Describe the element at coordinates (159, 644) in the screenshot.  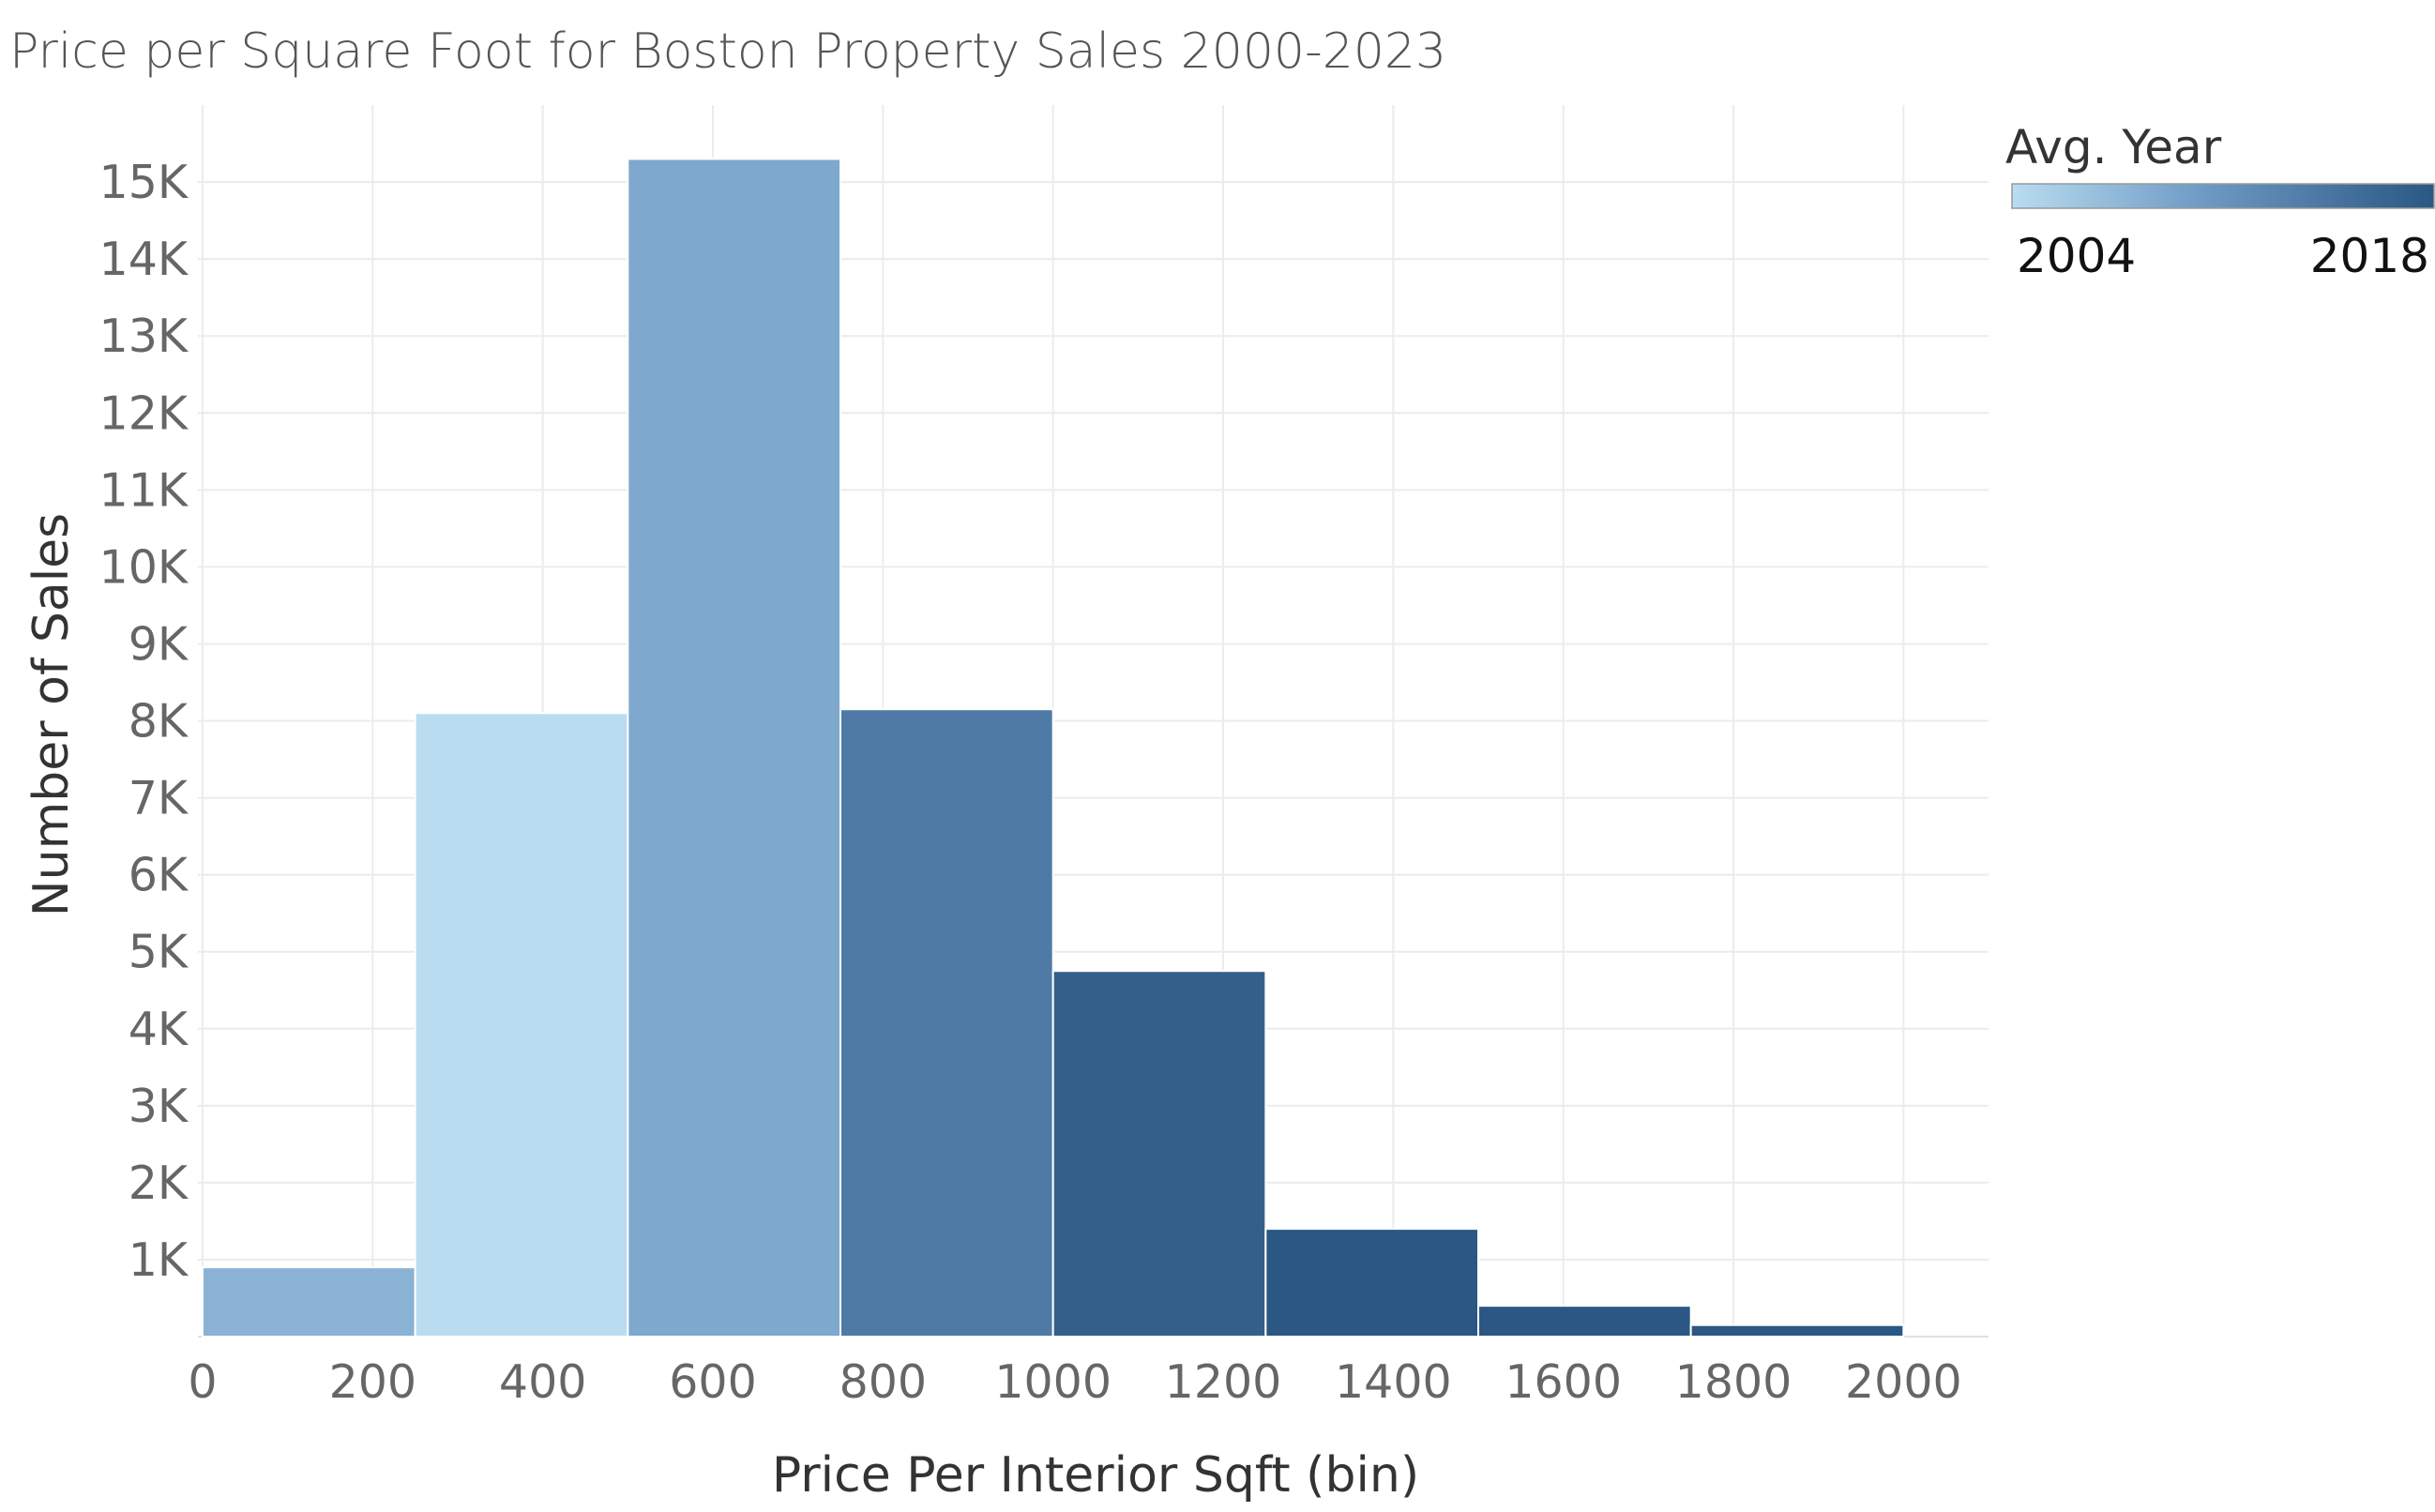
I see `y-tick-label: 9K` at that location.